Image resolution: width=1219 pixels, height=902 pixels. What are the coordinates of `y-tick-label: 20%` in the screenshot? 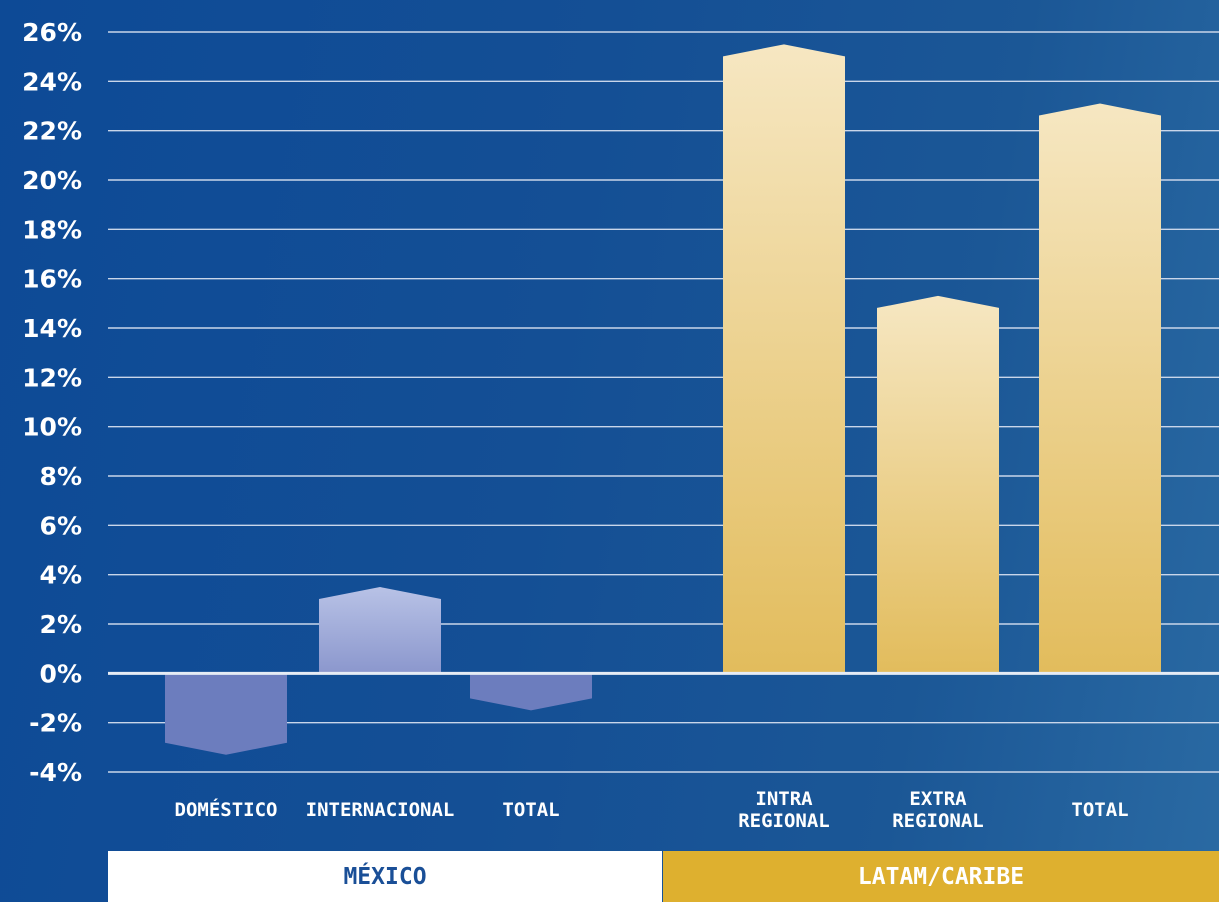 It's located at (52, 180).